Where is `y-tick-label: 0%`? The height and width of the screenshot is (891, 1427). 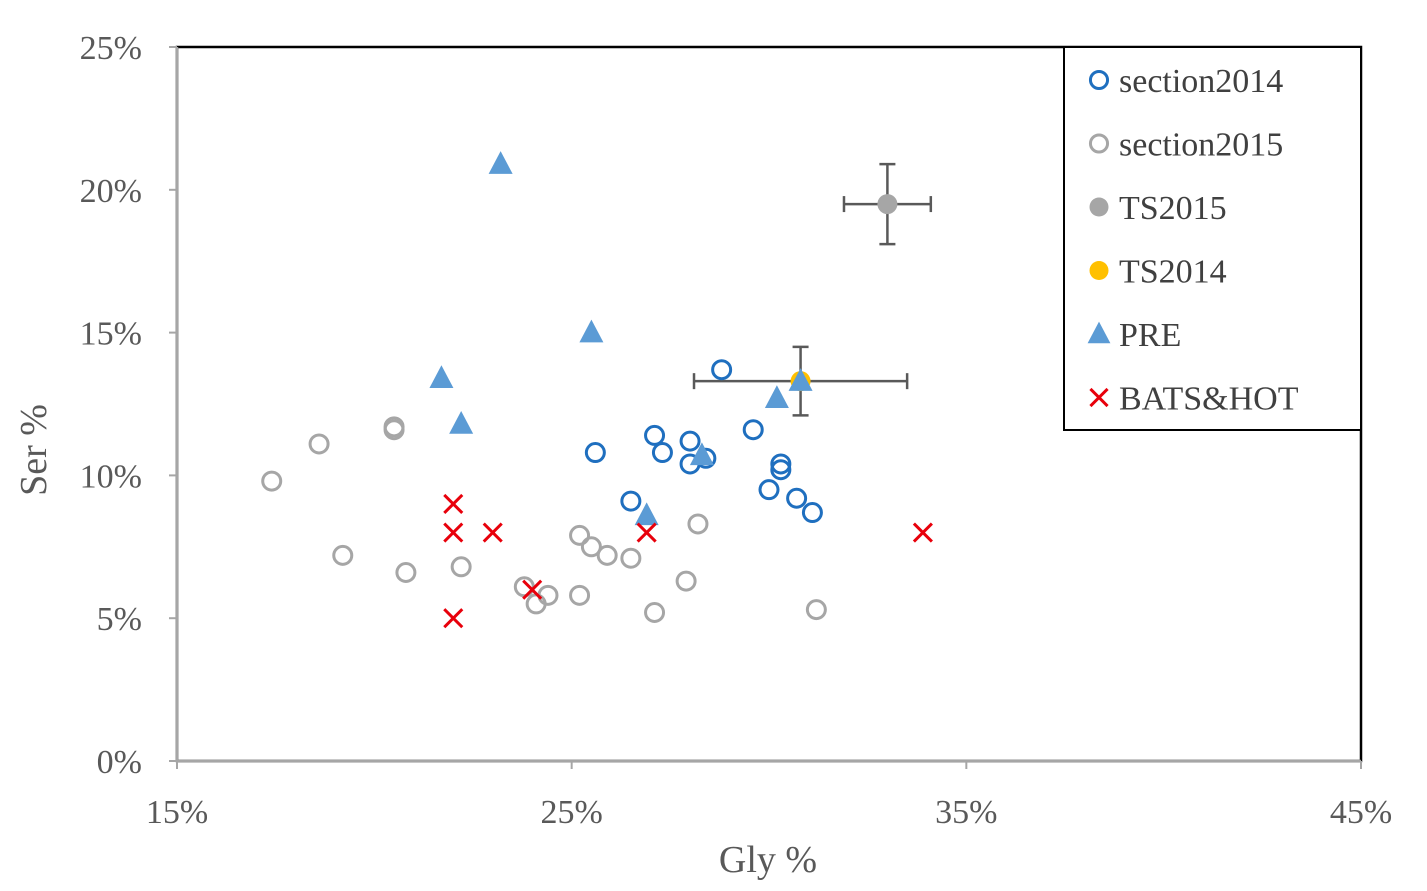
y-tick-label: 0% is located at coordinates (119, 762).